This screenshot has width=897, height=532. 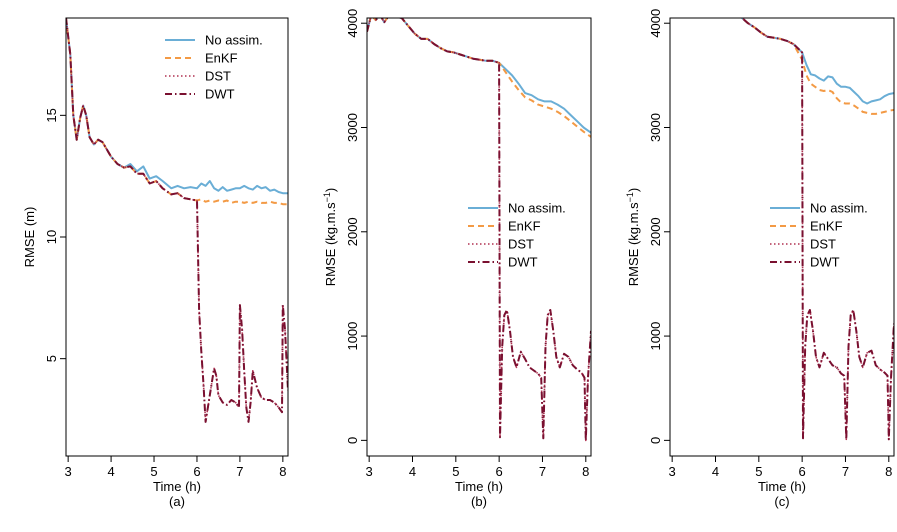 I want to click on y-tick-label: 10, so click(x=51, y=237).